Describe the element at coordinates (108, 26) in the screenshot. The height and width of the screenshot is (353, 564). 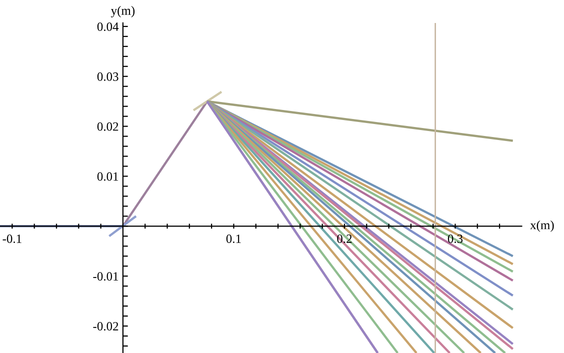
I see `y-tick-label: 0.04` at that location.